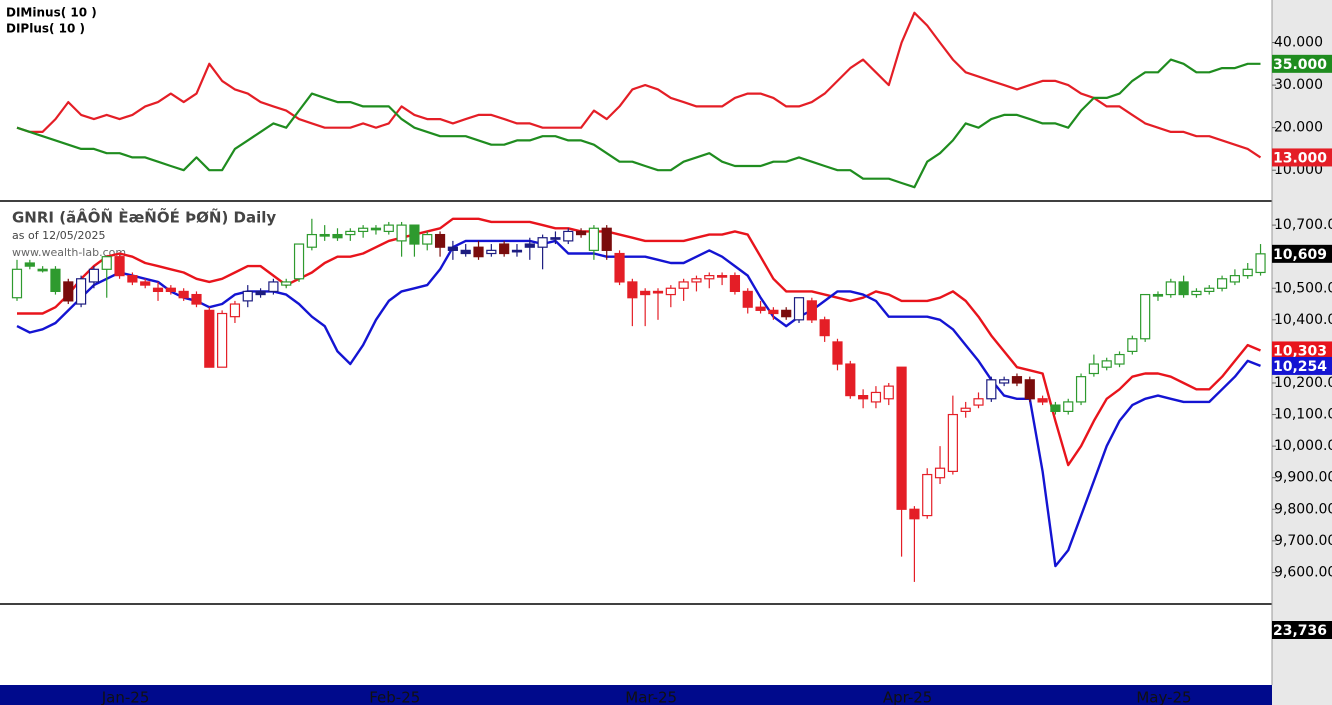 The image size is (1332, 705). Describe the element at coordinates (1300, 65) in the screenshot. I see `value-tag-label: 35.000` at that location.